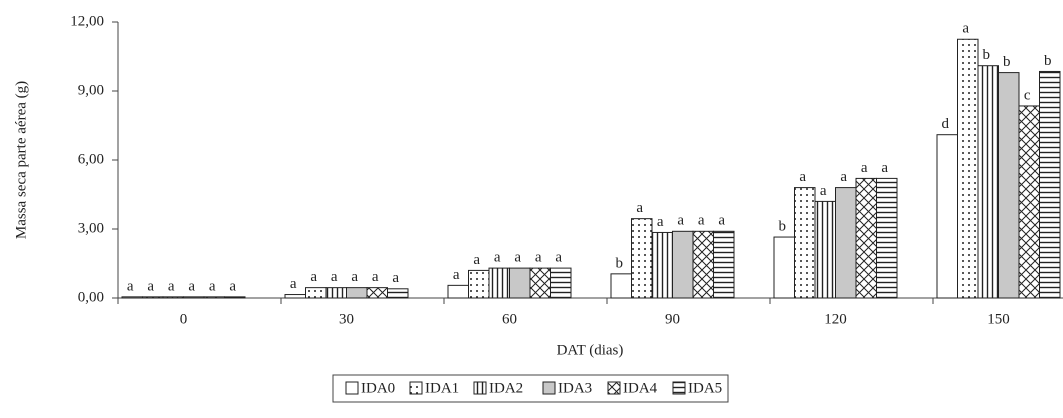 This screenshot has height=418, width=1063. I want to click on legend-box, so click(530, 388).